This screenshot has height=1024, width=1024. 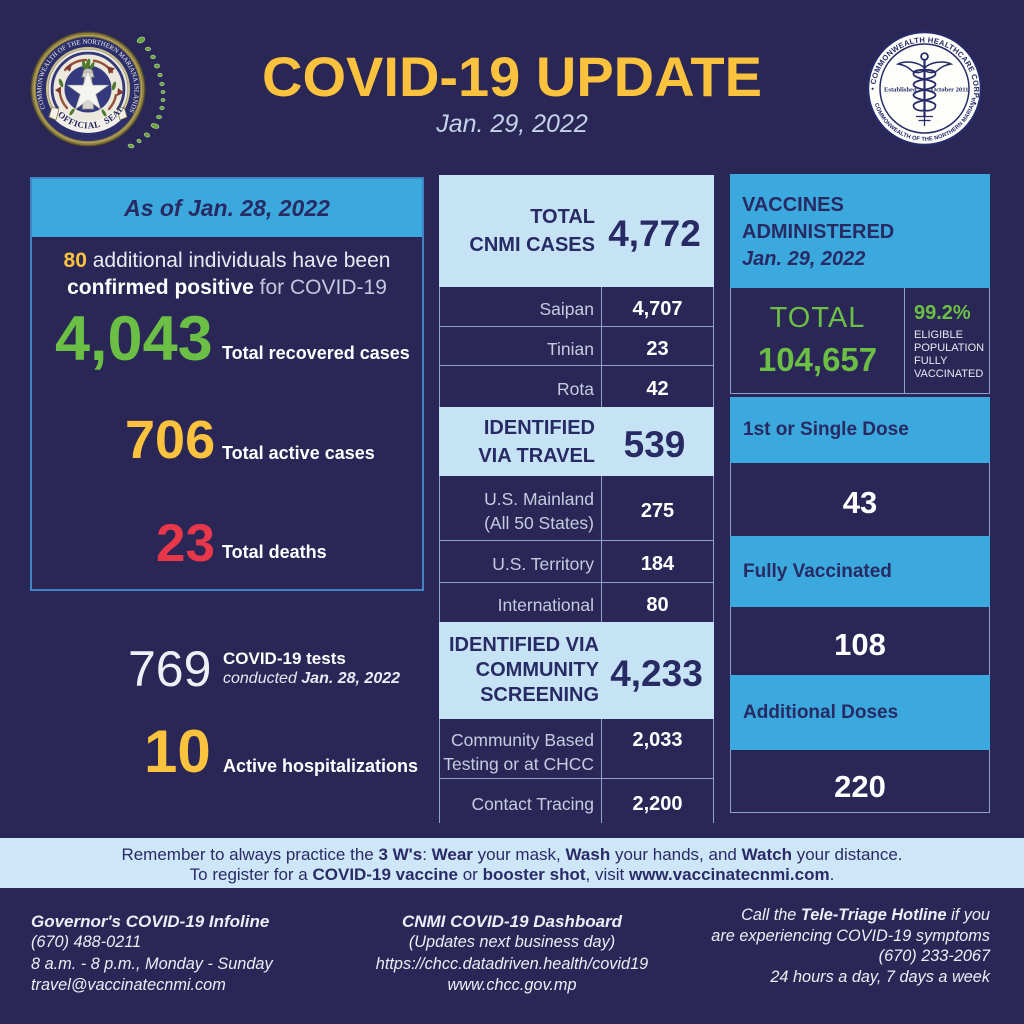 What do you see at coordinates (949, 90) in the screenshot?
I see `svg-text: October 2011` at bounding box center [949, 90].